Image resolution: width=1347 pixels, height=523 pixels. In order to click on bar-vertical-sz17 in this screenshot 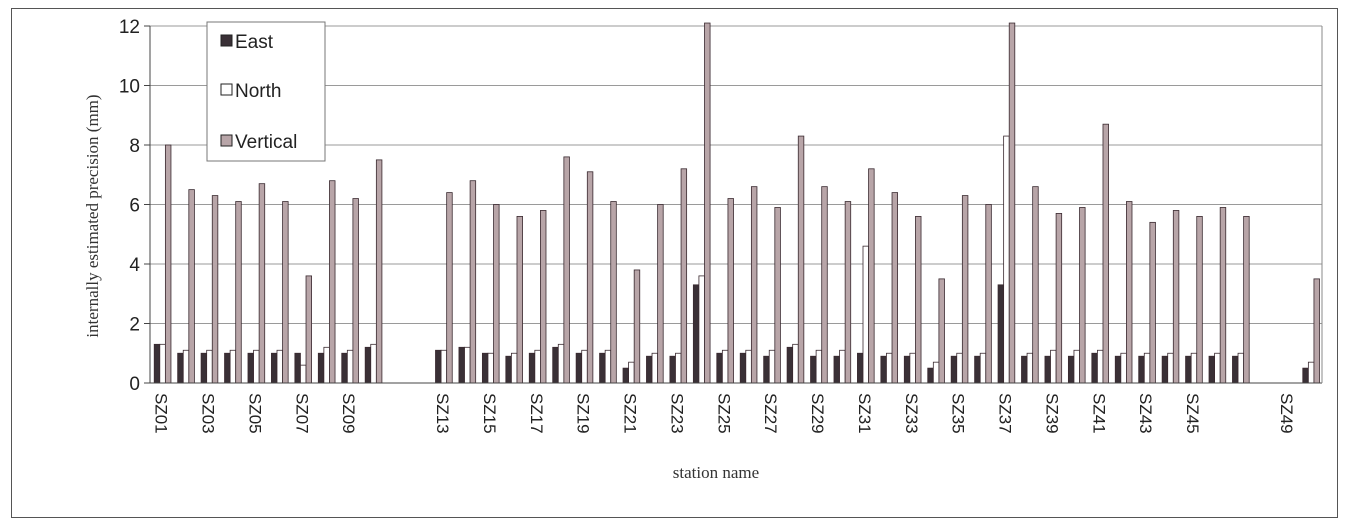, I will do `click(543, 297)`.